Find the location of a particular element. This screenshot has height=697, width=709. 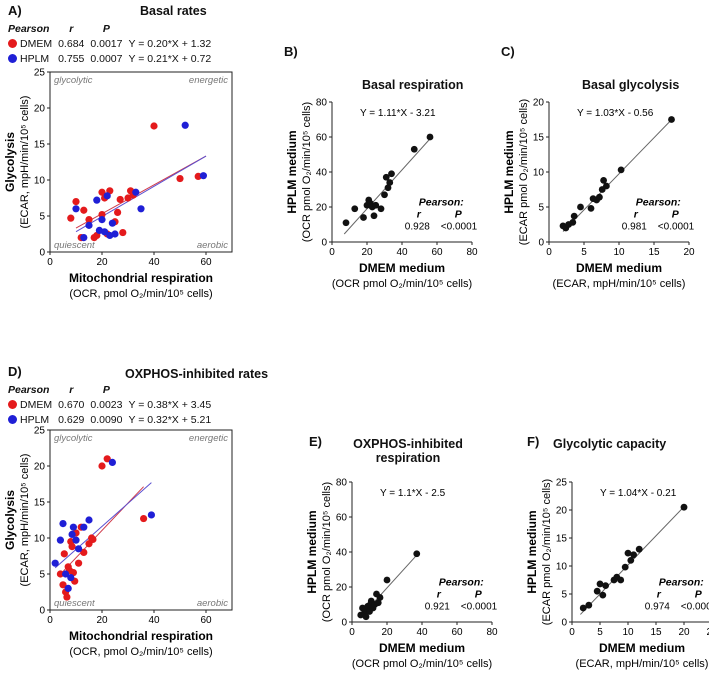

panel-e-title-line1: OXPHOS-inhibited is located at coordinates (408, 444).